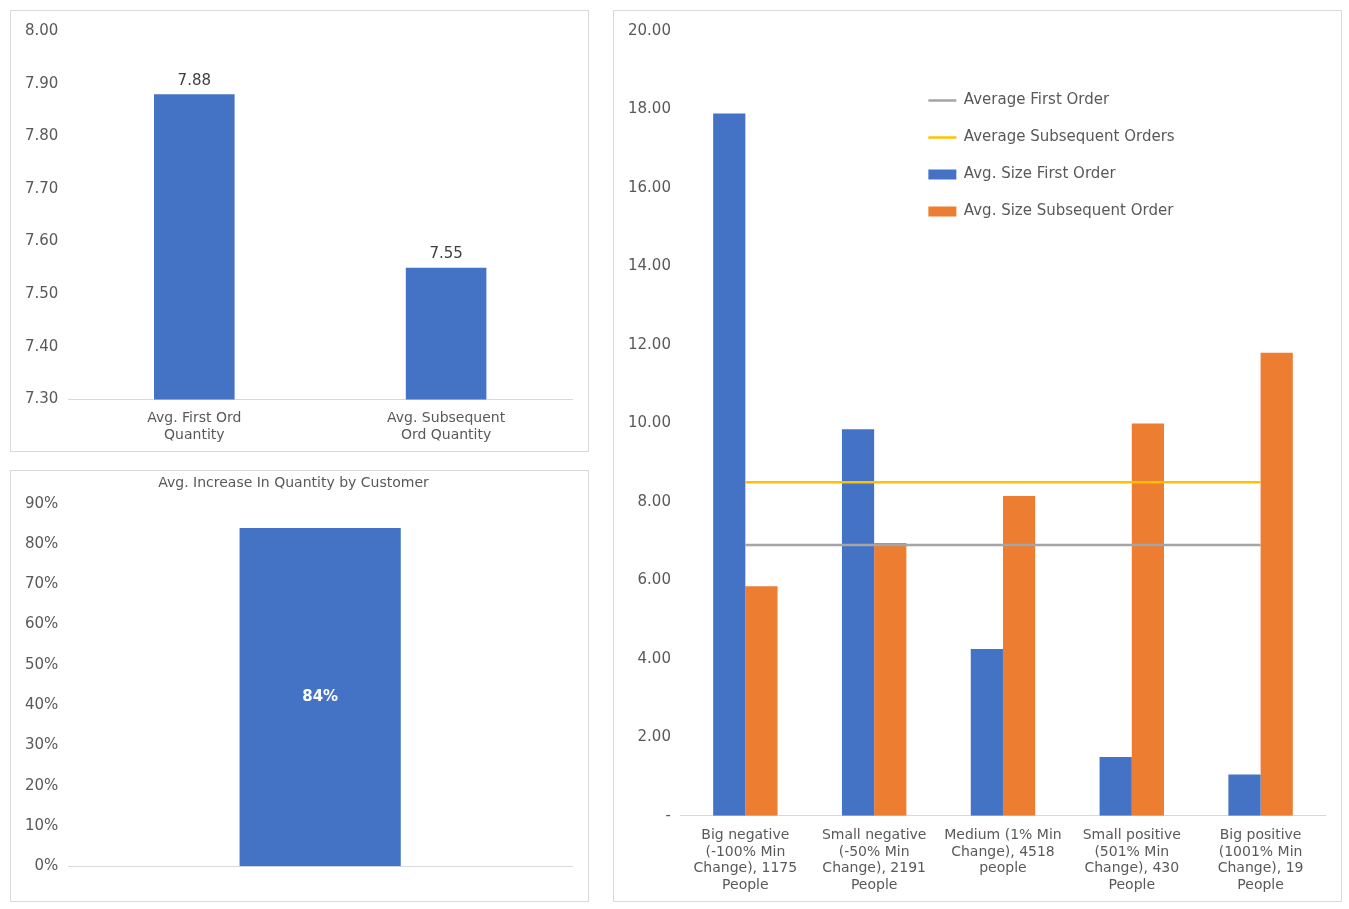  Describe the element at coordinates (1003, 850) in the screenshot. I see `x-tick-label: Medium (1% Min Change), 4518 people` at that location.